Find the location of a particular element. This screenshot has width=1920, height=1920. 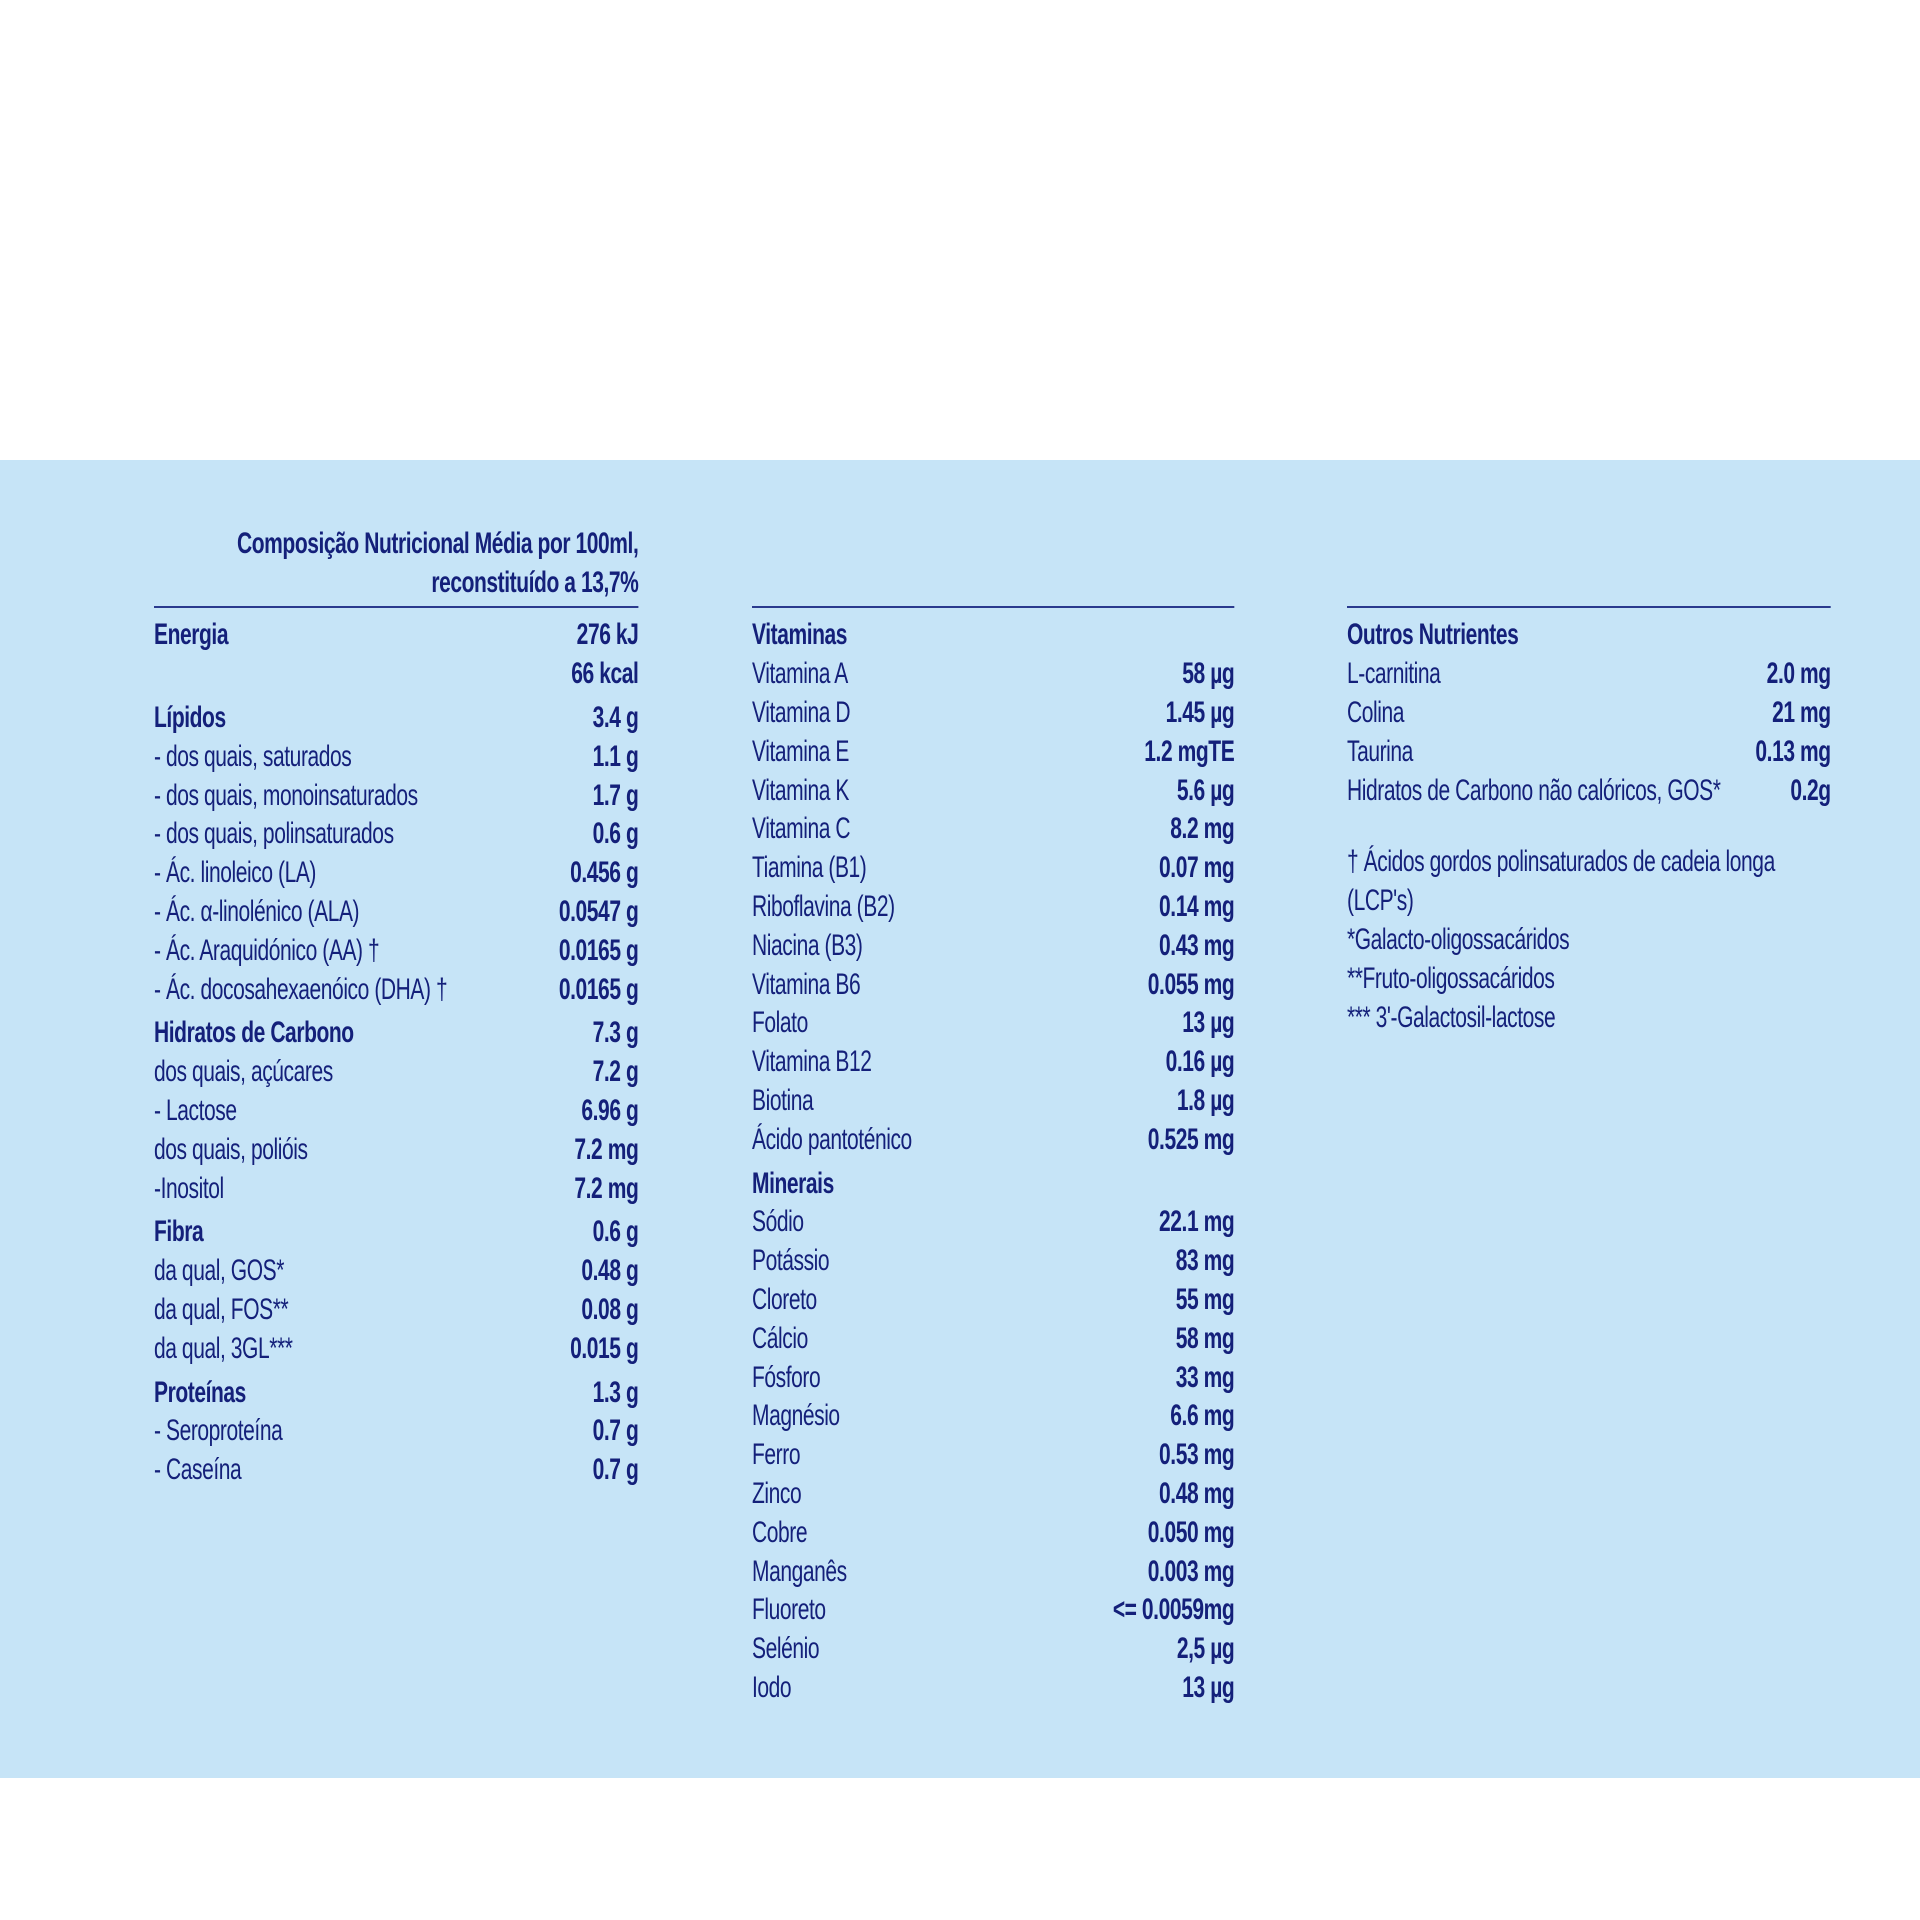

section-title: Minerais is located at coordinates (793, 1183).